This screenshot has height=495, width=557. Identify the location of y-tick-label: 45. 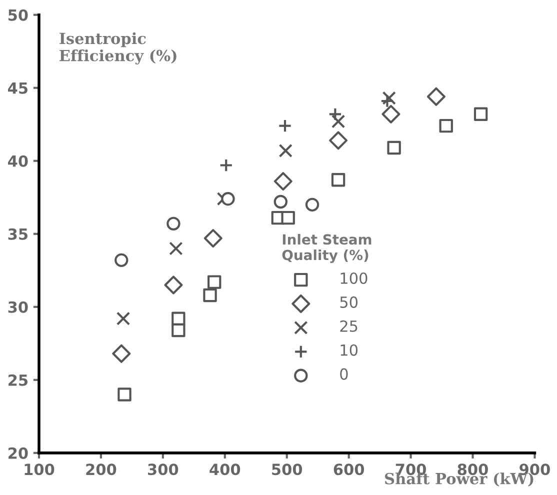
(18, 88).